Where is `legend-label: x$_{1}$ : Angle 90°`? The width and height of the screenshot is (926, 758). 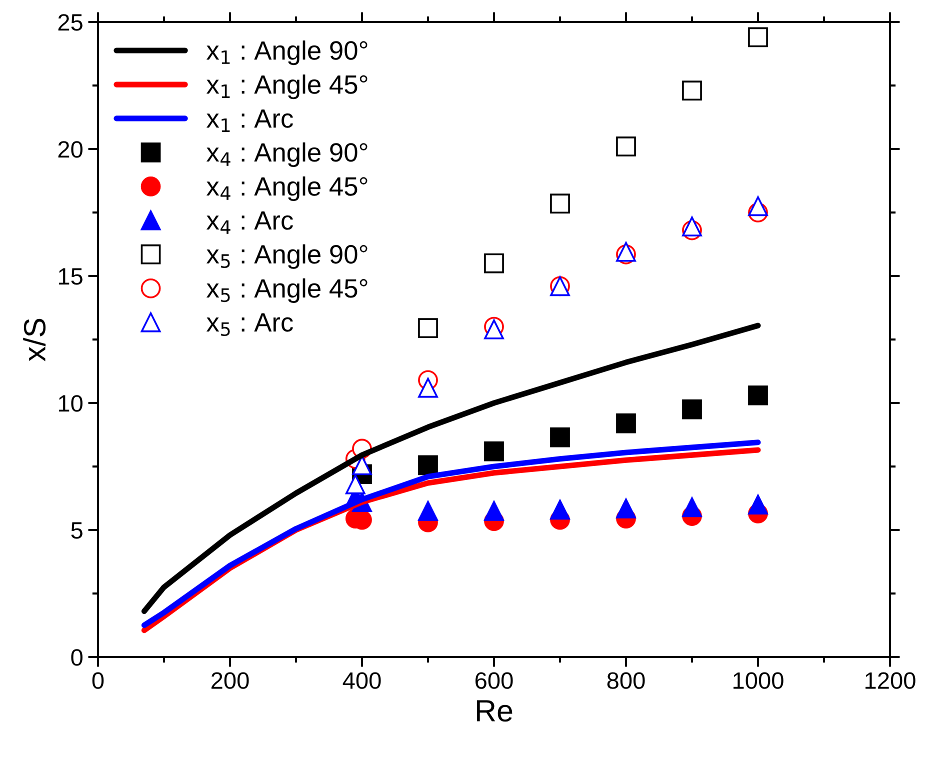 legend-label: x$_{1}$ : Angle 90° is located at coordinates (287, 53).